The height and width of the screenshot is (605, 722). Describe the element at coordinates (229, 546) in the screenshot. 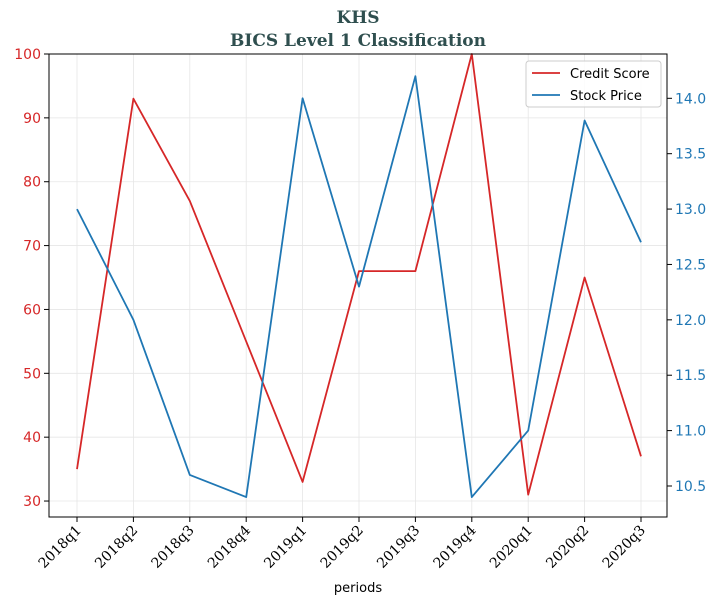

I see `x-tick-label: 2018q4` at that location.